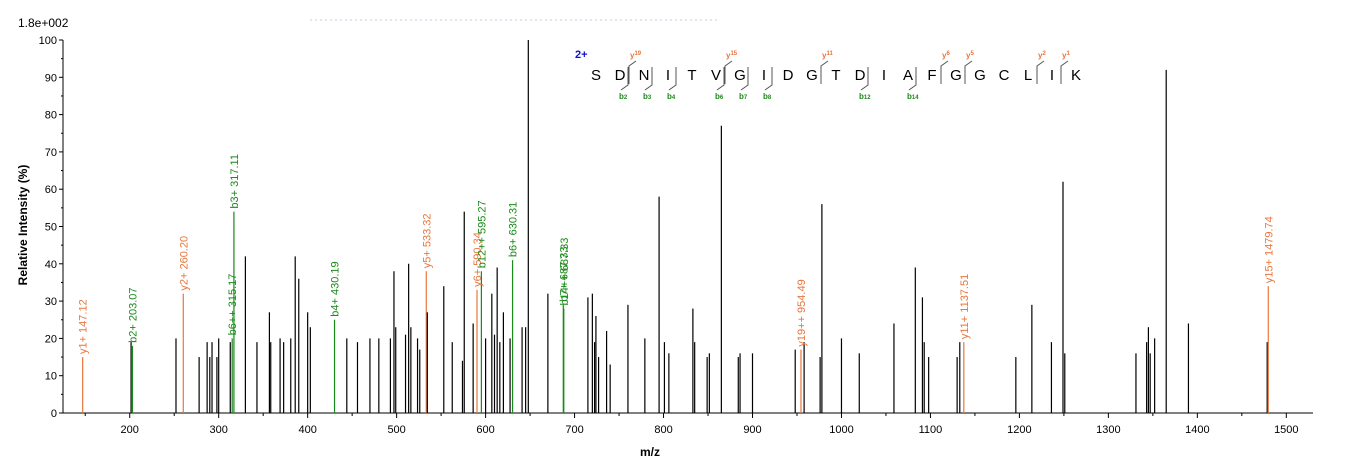 The width and height of the screenshot is (1362, 473). What do you see at coordinates (716, 75) in the screenshot?
I see `sequence-residue: V` at bounding box center [716, 75].